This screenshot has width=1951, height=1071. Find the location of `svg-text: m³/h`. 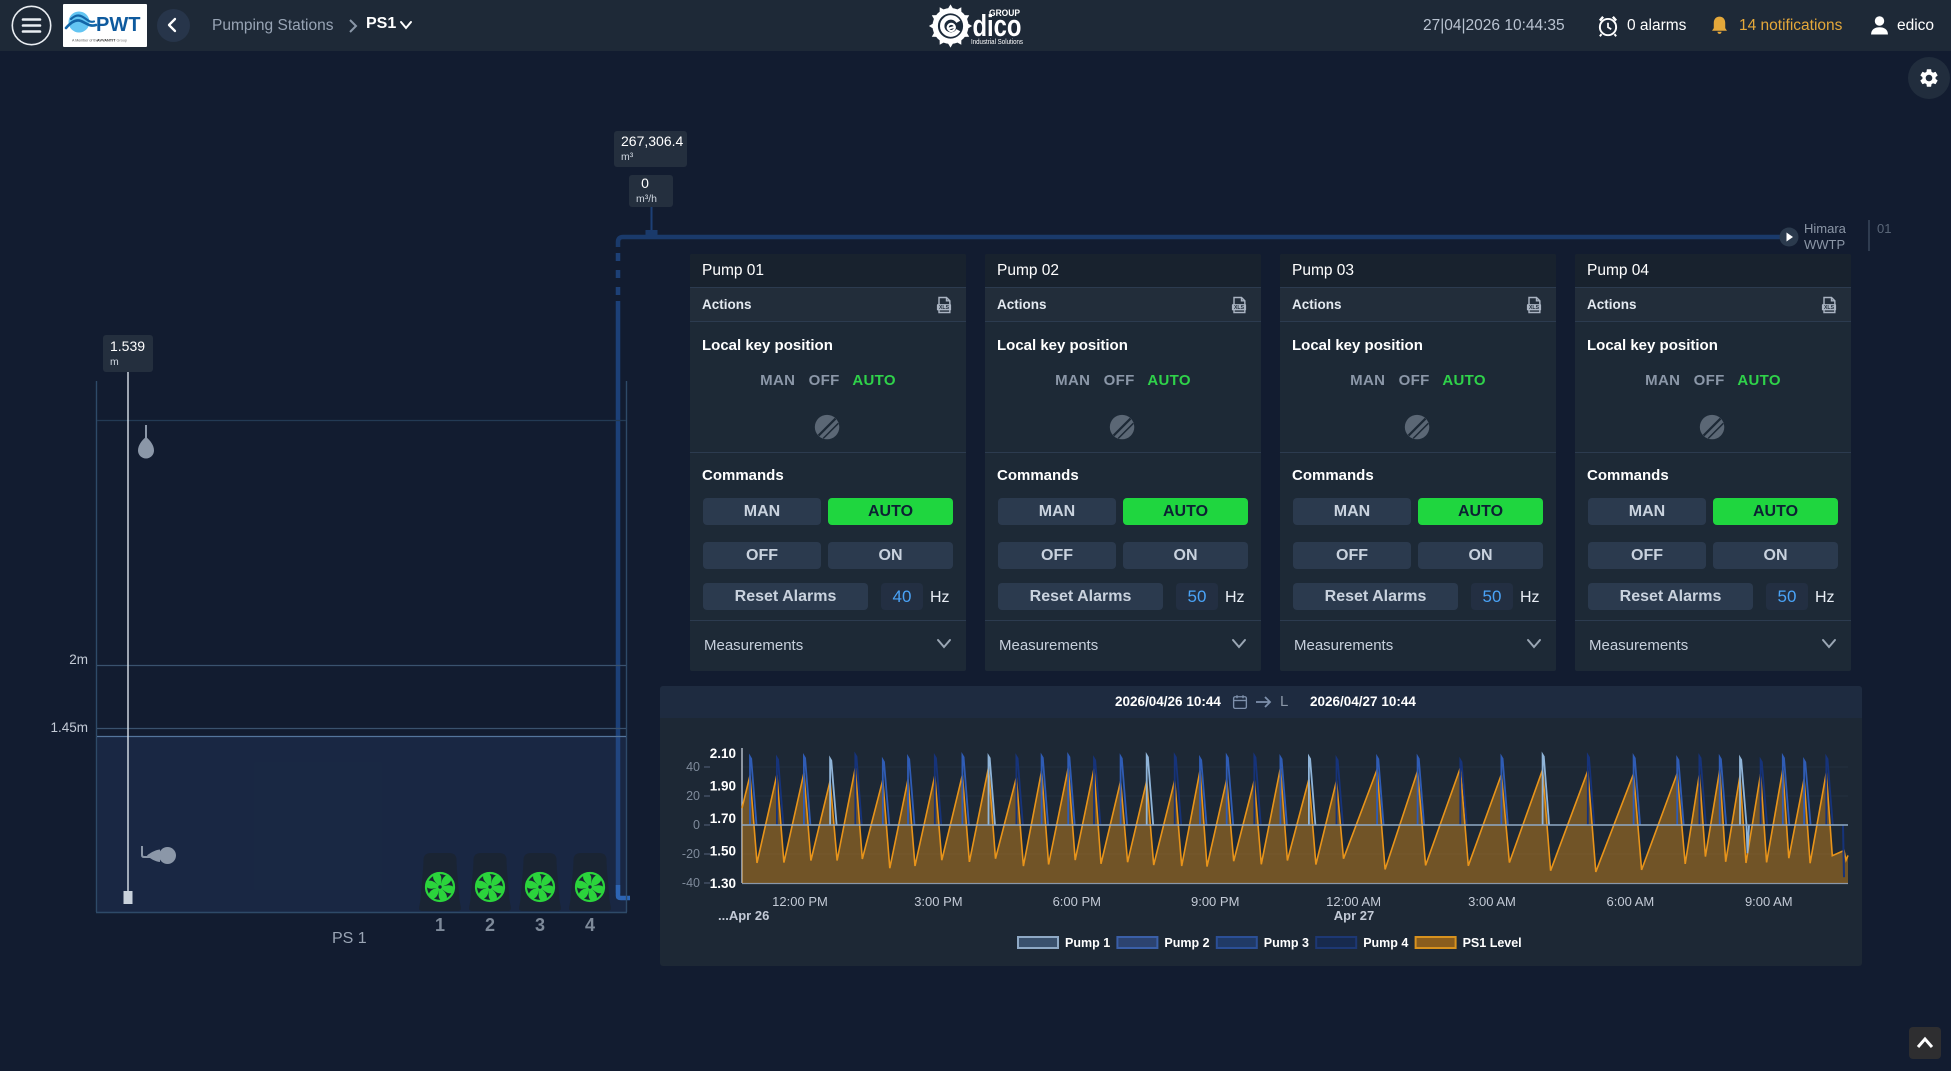

svg-text: m³/h is located at coordinates (646, 199).